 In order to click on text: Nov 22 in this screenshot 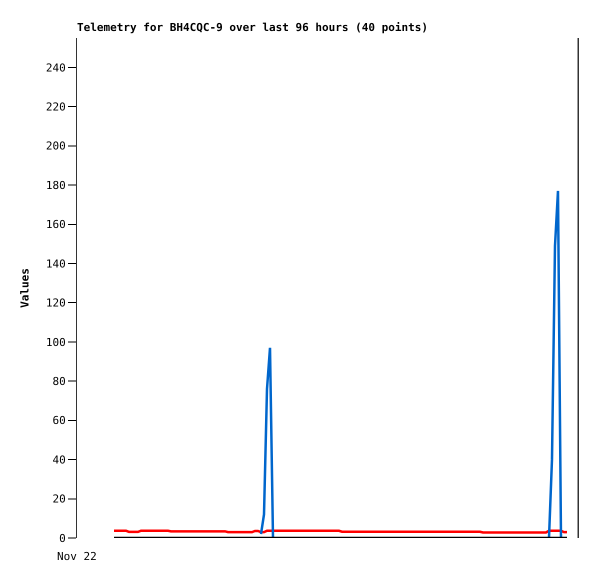, I will do `click(77, 556)`.